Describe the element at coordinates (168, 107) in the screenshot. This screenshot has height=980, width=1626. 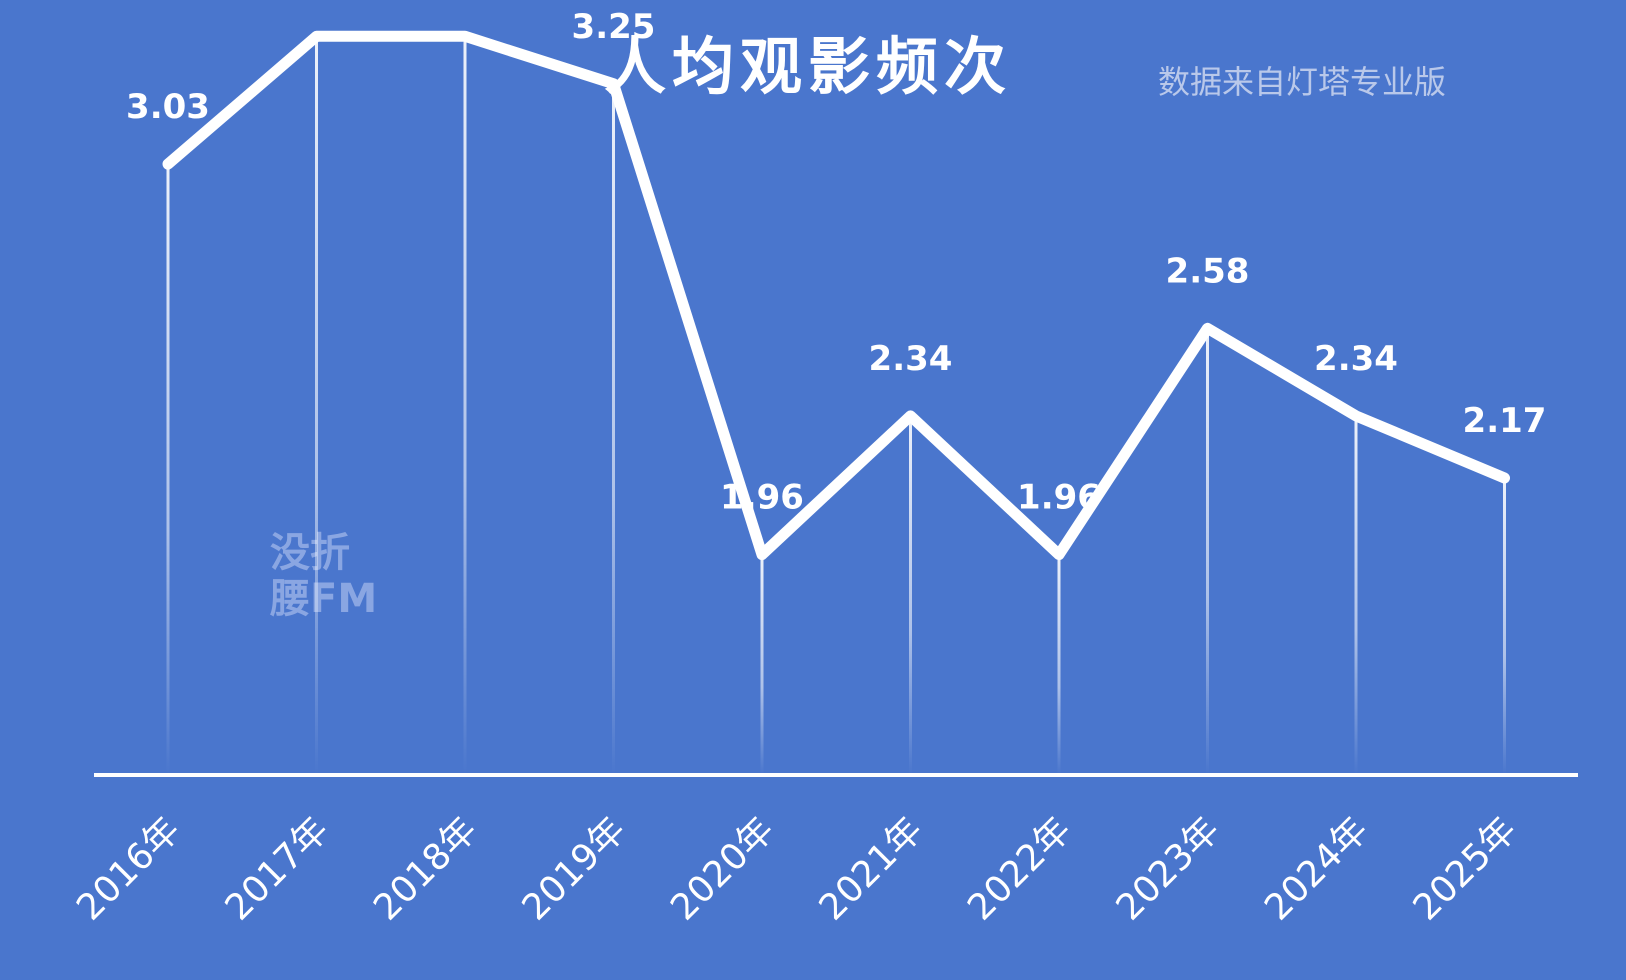
I see `value-label: 3.03` at that location.